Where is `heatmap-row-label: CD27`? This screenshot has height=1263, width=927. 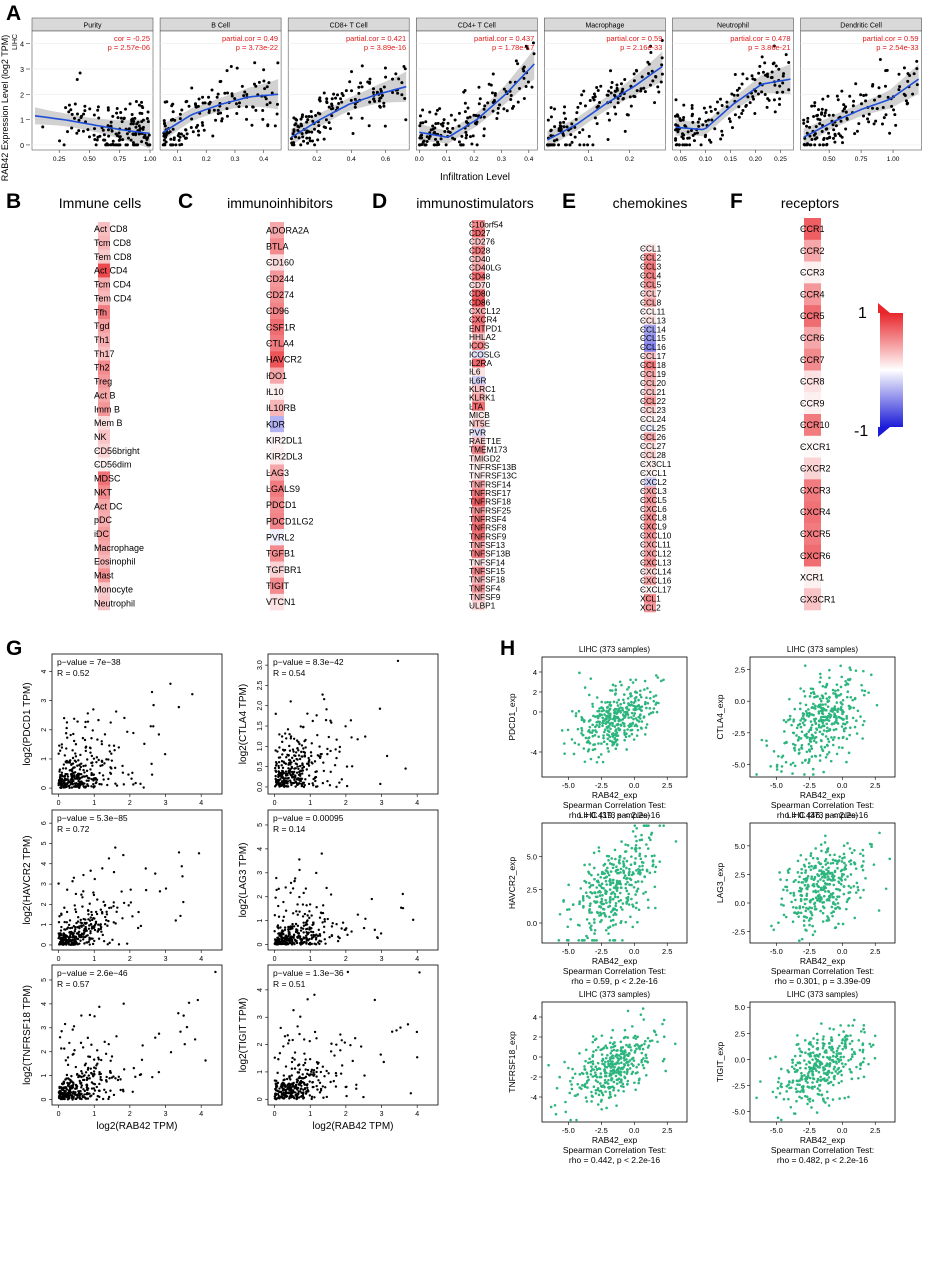 heatmap-row-label: CD27 is located at coordinates (480, 233).